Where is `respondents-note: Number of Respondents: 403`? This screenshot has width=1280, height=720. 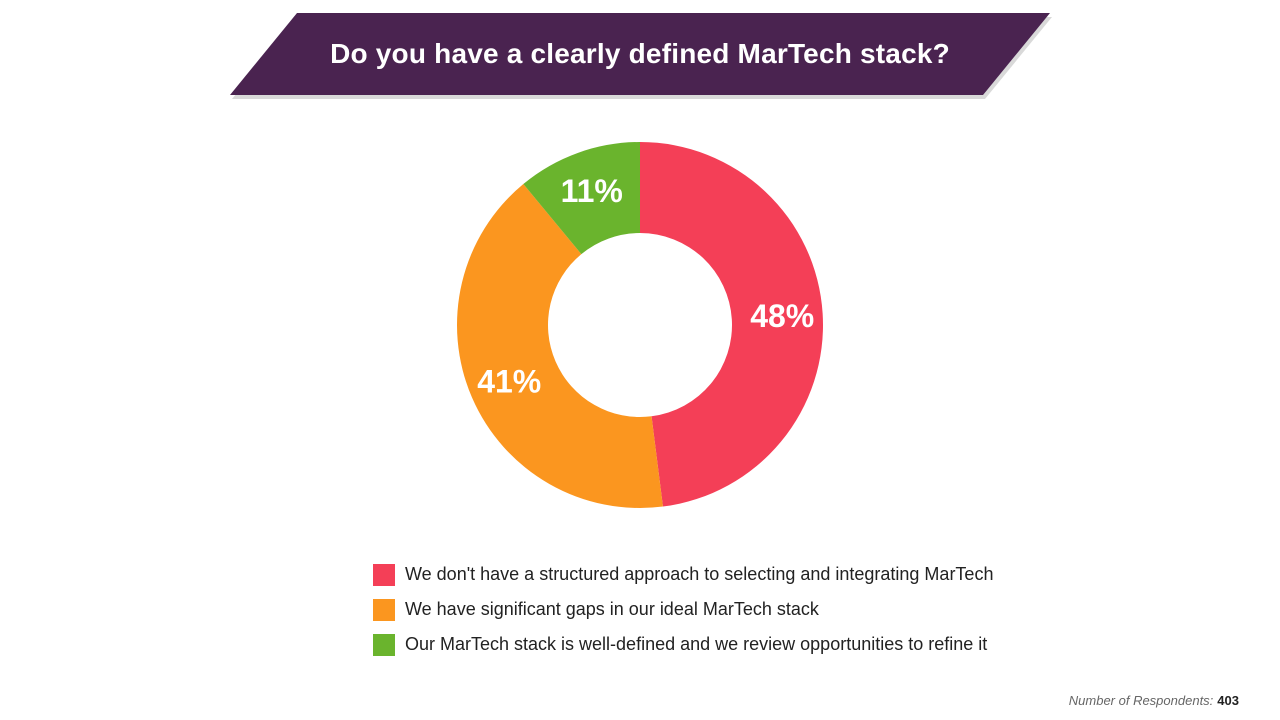
respondents-note: Number of Respondents: 403 is located at coordinates (1154, 700).